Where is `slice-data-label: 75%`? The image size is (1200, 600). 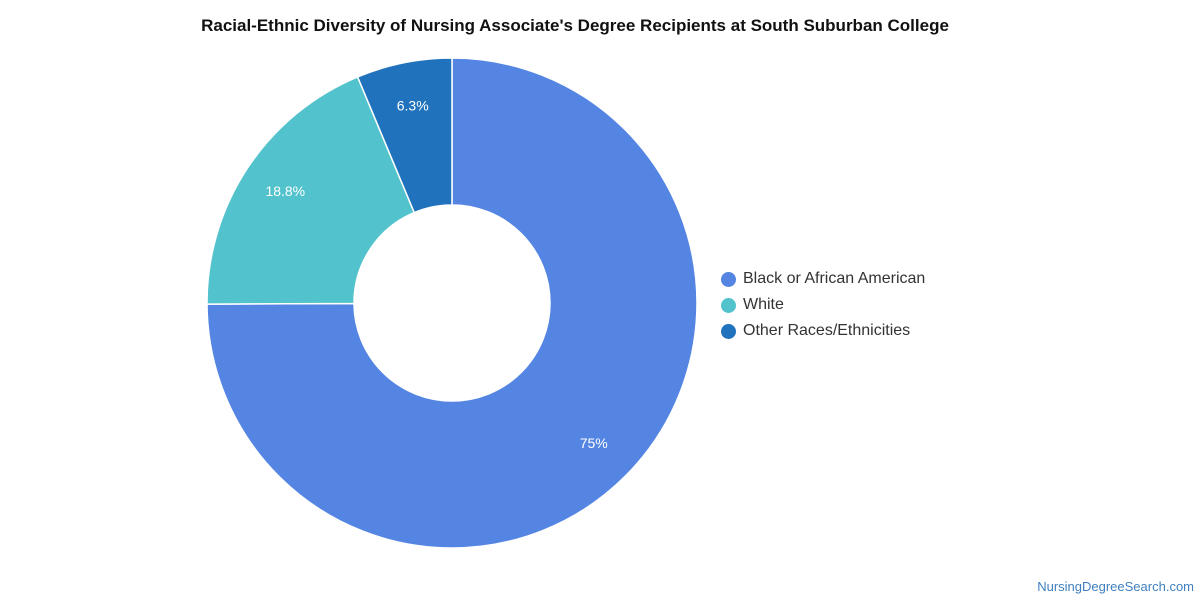 slice-data-label: 75% is located at coordinates (594, 443).